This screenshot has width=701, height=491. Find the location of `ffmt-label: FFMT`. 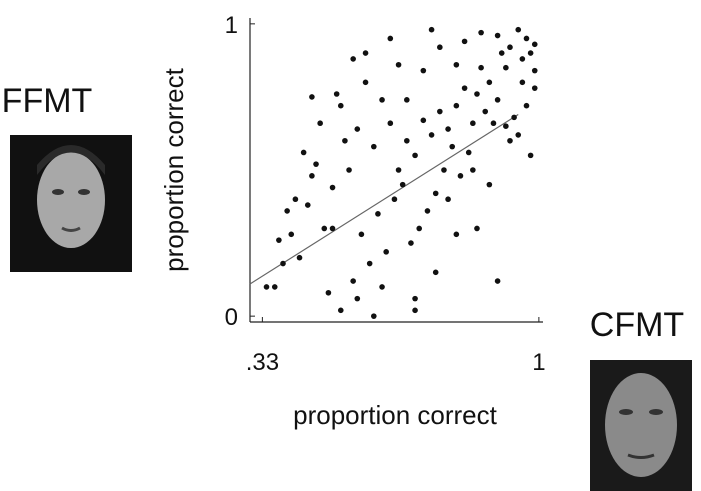

ffmt-label: FFMT is located at coordinates (47, 101).